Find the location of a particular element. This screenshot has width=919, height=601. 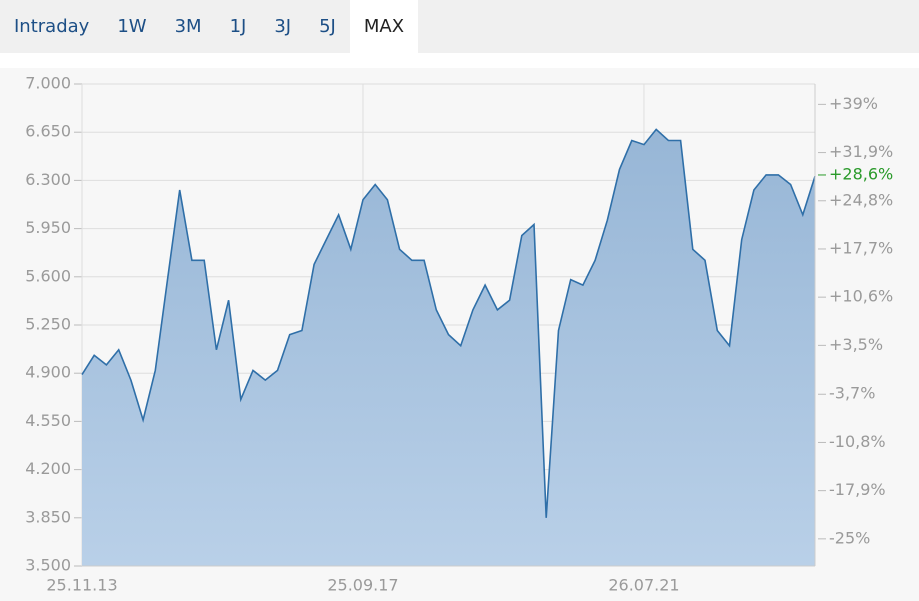

y2-tick-label: +31,9% is located at coordinates (861, 151).